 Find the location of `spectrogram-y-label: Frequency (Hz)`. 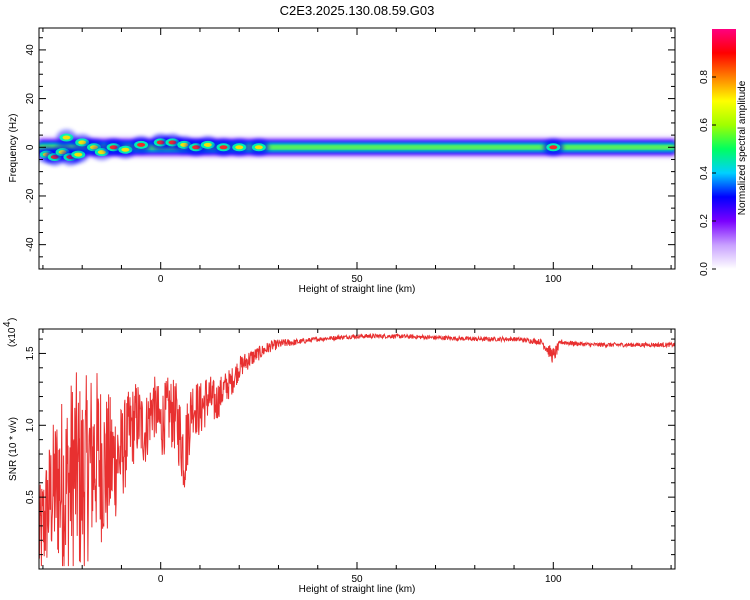

spectrogram-y-label: Frequency (Hz) is located at coordinates (13, 148).